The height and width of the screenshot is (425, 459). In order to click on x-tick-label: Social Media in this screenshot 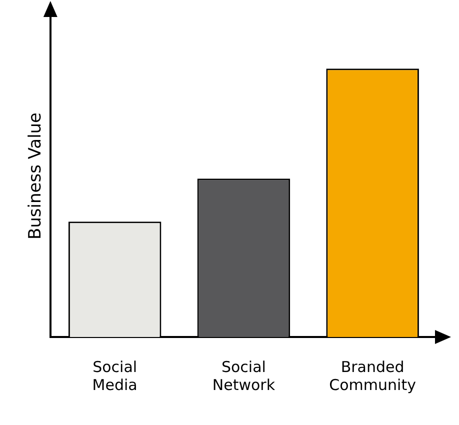, I will do `click(115, 376)`.